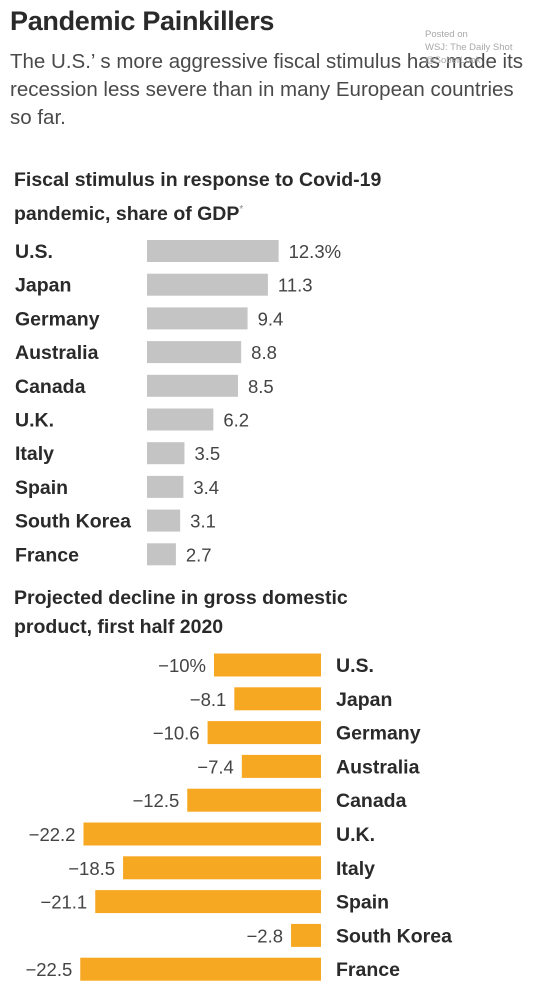 The image size is (540, 1007). What do you see at coordinates (142, 21) in the screenshot?
I see `headline: Pandemic Painkillers` at bounding box center [142, 21].